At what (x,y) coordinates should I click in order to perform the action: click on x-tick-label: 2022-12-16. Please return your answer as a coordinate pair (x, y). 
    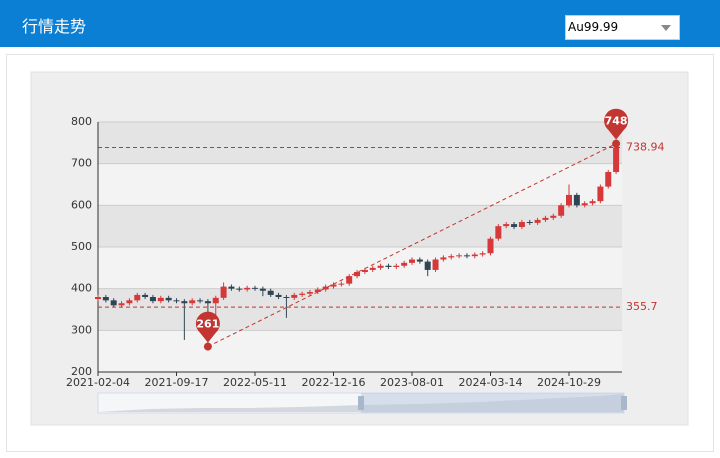
    Looking at the image, I should click on (334, 382).